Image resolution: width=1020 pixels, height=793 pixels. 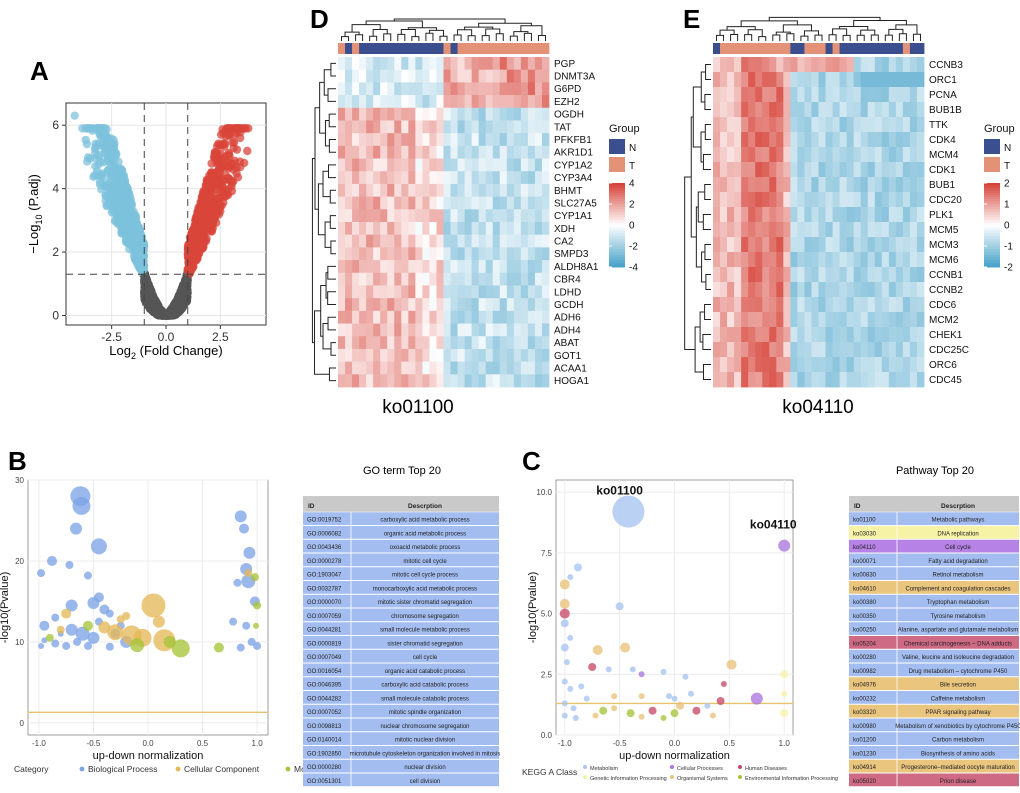 I want to click on pathway-table-header, so click(x=934, y=504).